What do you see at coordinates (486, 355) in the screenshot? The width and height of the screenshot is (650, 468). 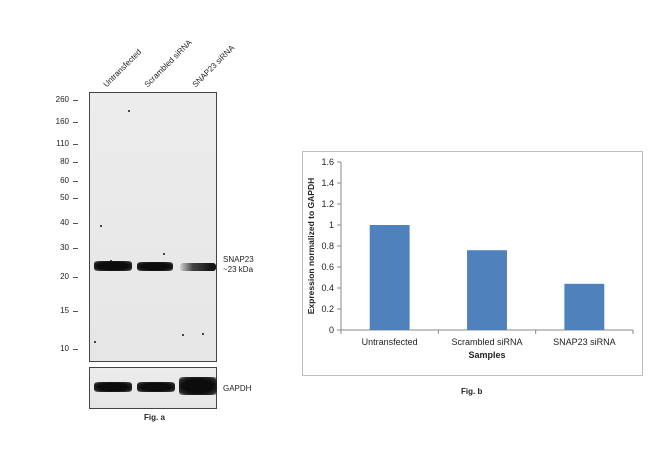 I see `x-axis-title: Samples` at bounding box center [486, 355].